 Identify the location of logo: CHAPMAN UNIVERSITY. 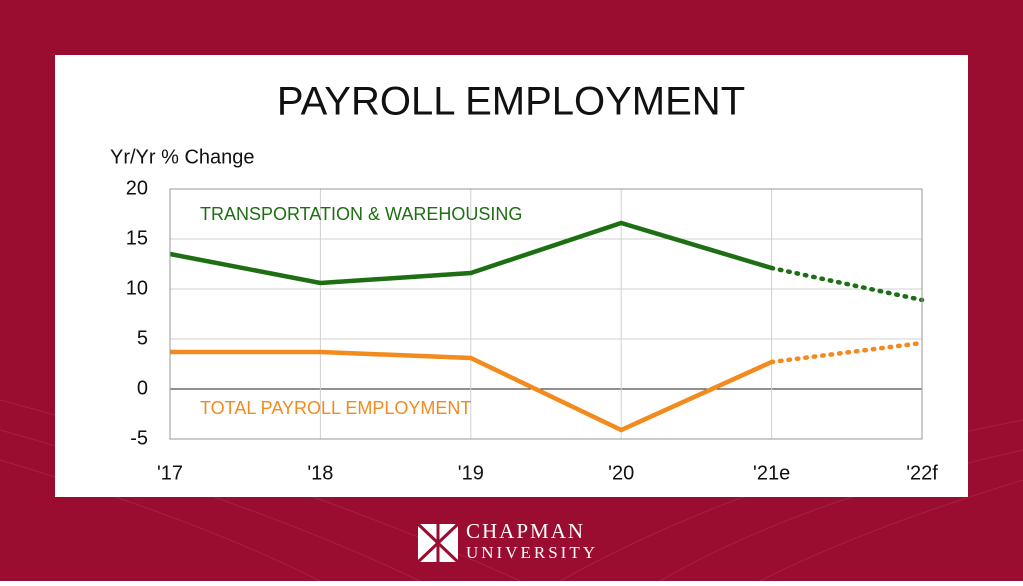
(507, 541).